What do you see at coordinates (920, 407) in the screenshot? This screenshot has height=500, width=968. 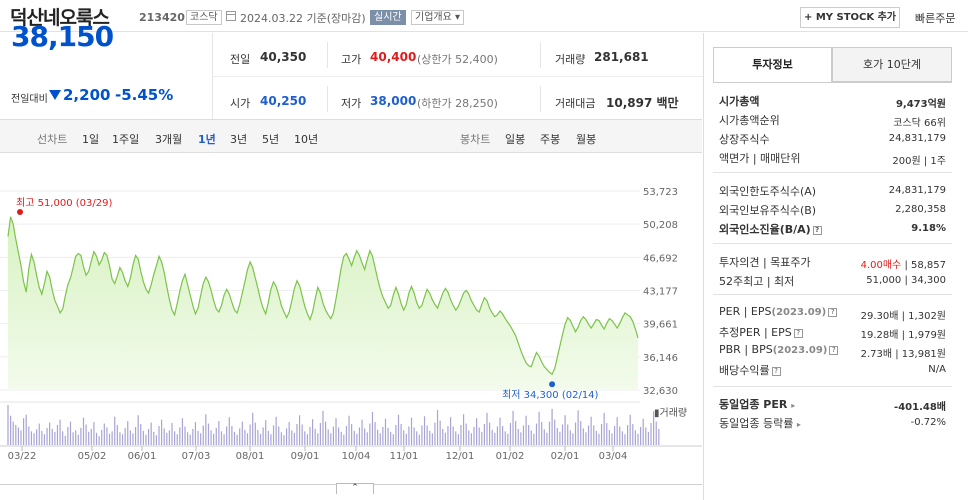 I see `industry-per-value: -401.48배` at bounding box center [920, 407].